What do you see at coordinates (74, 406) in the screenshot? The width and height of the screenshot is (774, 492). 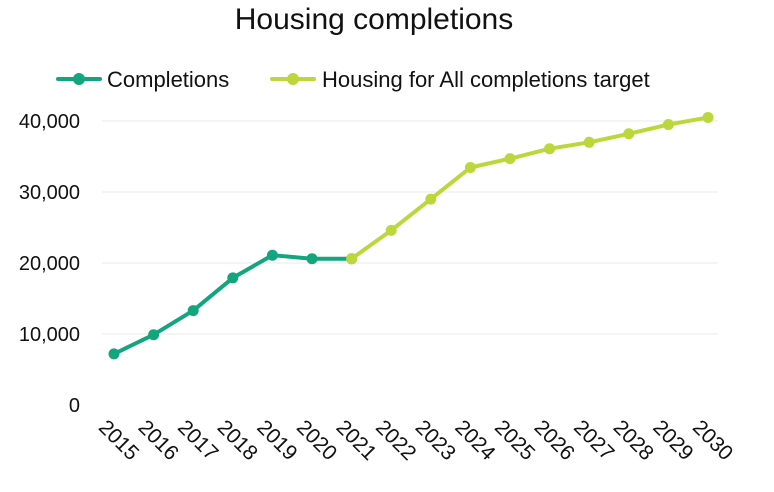 I see `y-tick-label: 0` at bounding box center [74, 406].